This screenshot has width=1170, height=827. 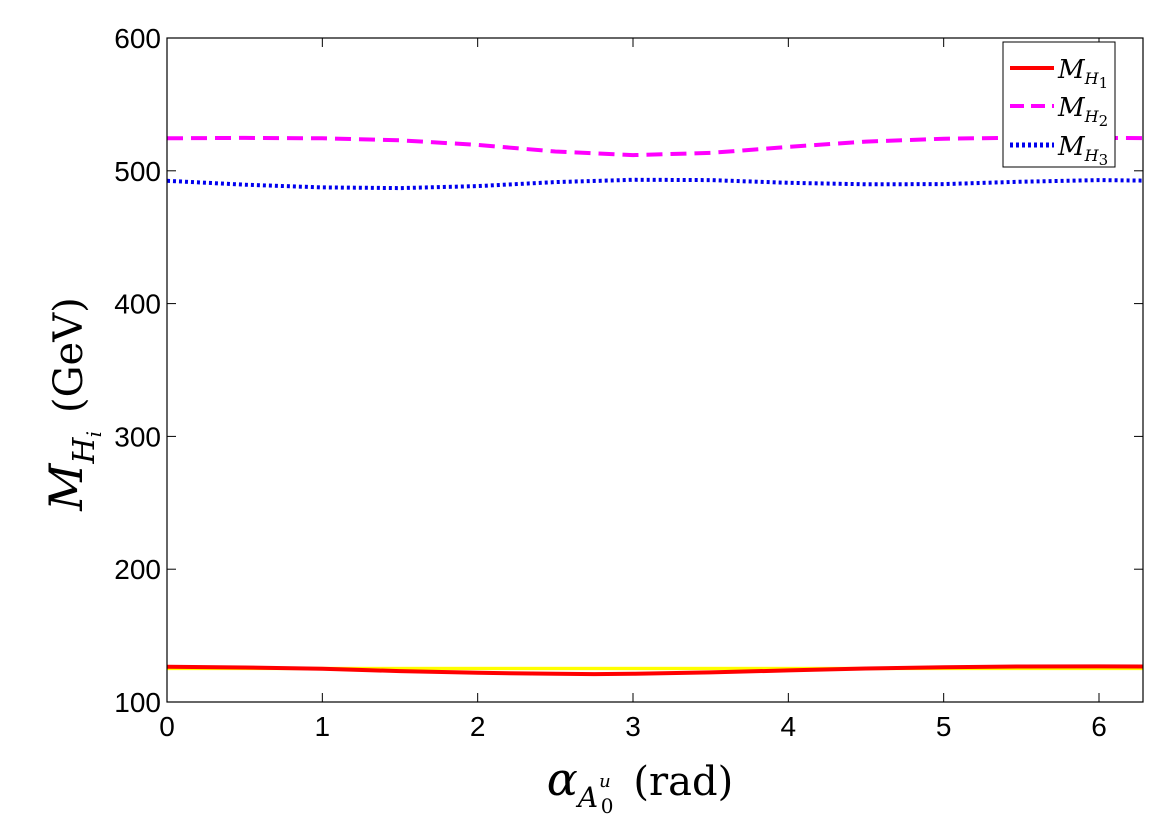 I want to click on x-axis-sub: A, so click(x=586, y=797).